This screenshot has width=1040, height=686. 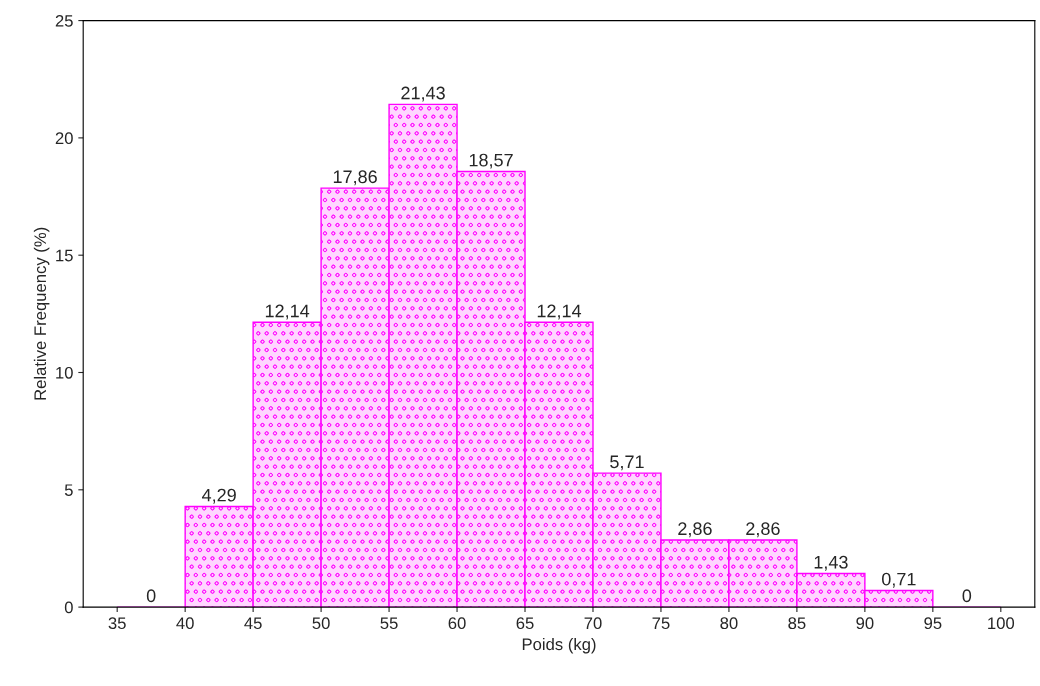 I want to click on x-tick-label: 85, so click(x=797, y=623).